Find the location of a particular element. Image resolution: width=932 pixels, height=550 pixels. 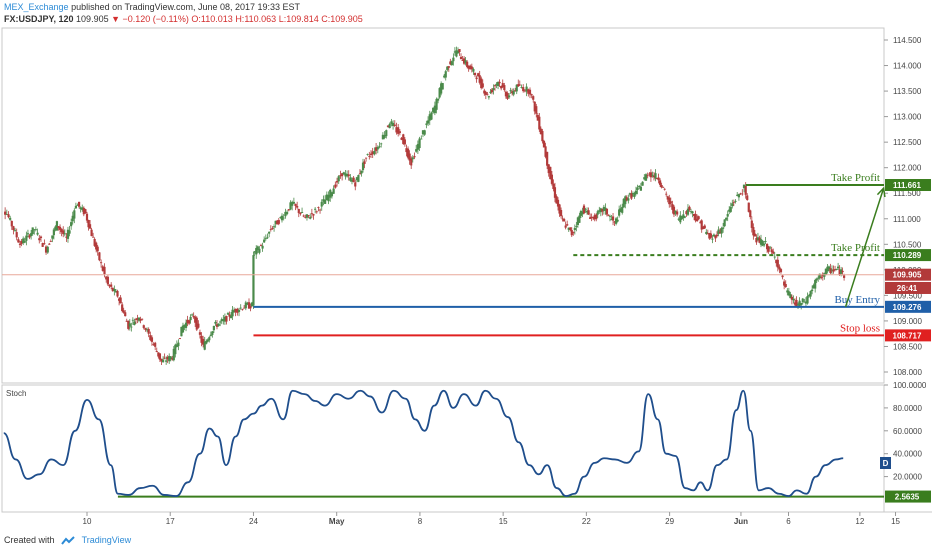

author-link: MEX_Exchange is located at coordinates (36, 7).